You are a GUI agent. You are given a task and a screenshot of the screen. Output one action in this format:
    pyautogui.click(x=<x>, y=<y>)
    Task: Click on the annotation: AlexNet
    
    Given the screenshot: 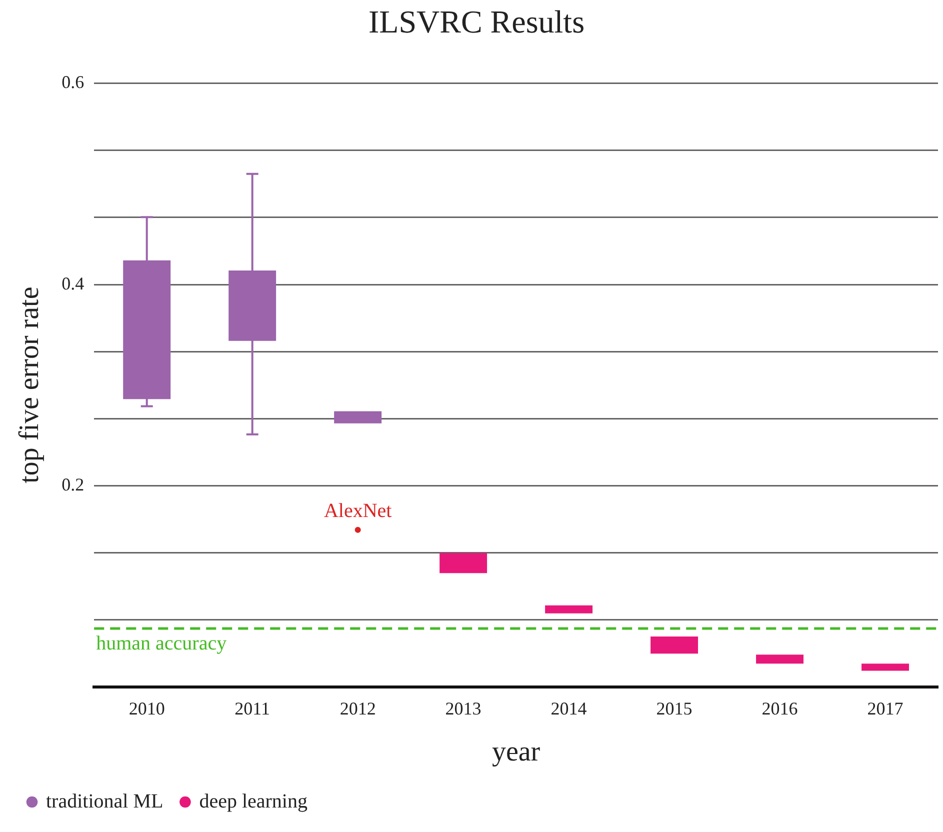 What is the action you would take?
    pyautogui.click(x=358, y=511)
    